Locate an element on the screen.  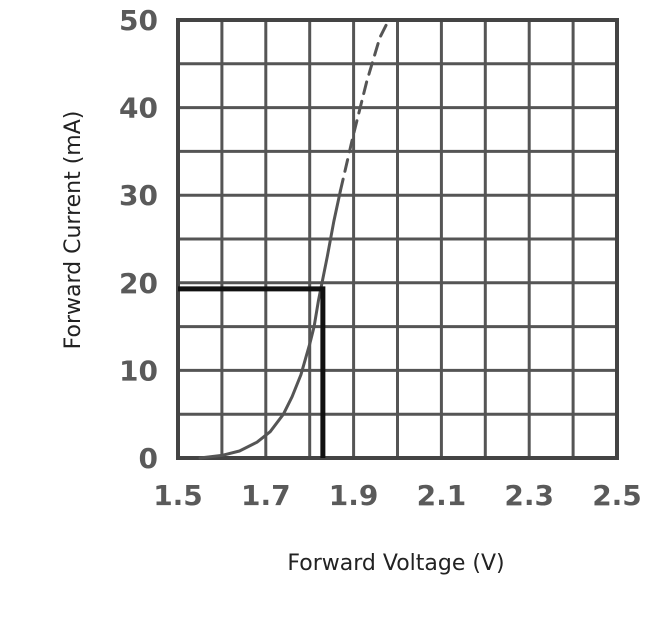
x-tick-label: 2.1 is located at coordinates (442, 495).